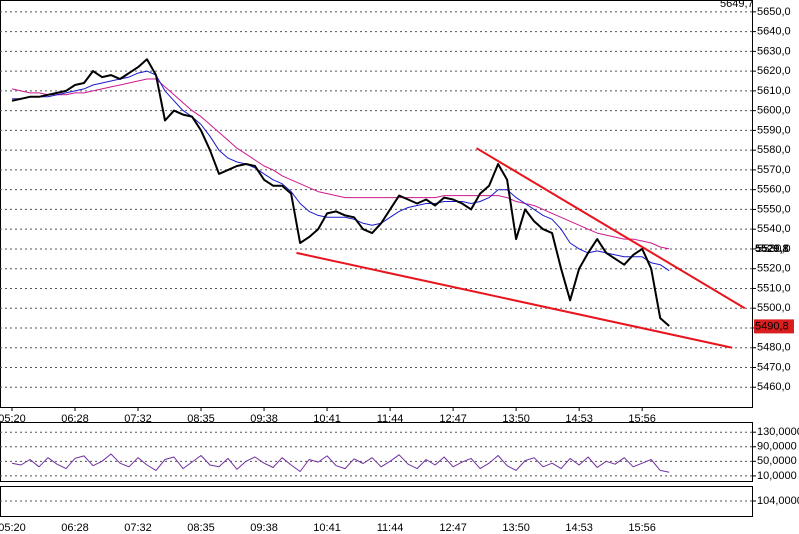  I want to click on y-tick-label: 5640,0, so click(774, 32).